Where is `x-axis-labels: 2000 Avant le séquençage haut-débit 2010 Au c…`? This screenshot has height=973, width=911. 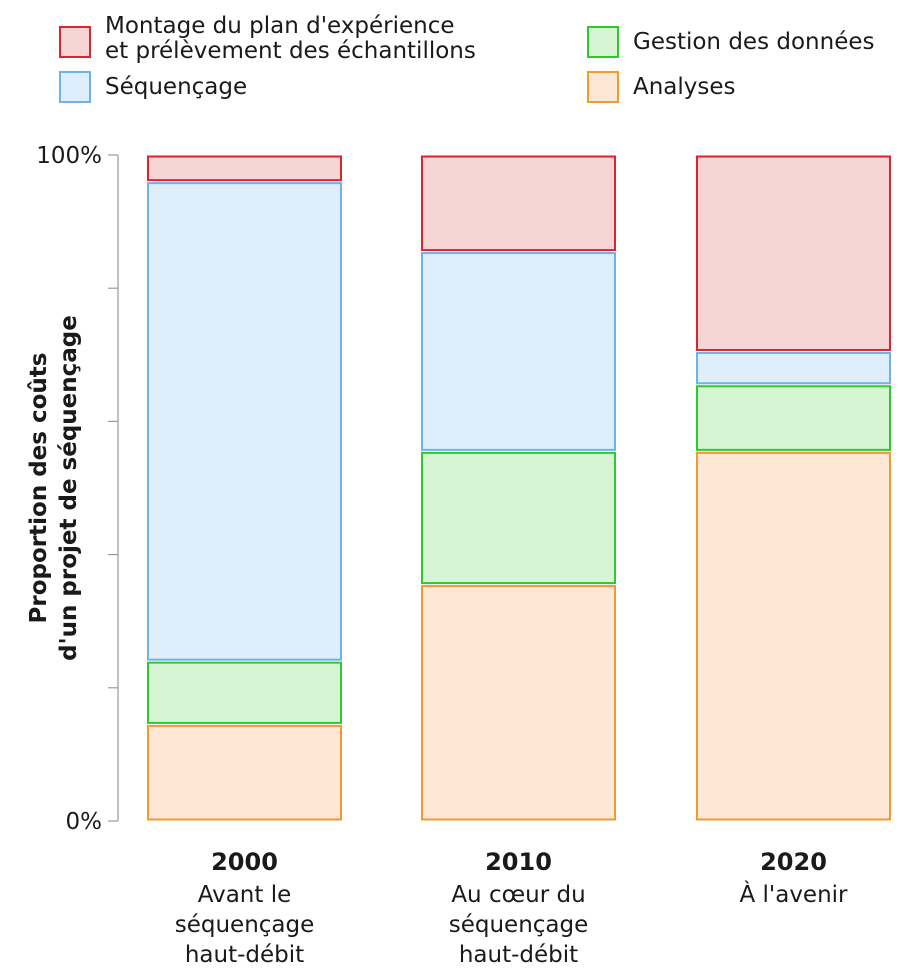 x-axis-labels: 2000 Avant le séquençage haut-débit 2010 Au c… is located at coordinates (511, 908).